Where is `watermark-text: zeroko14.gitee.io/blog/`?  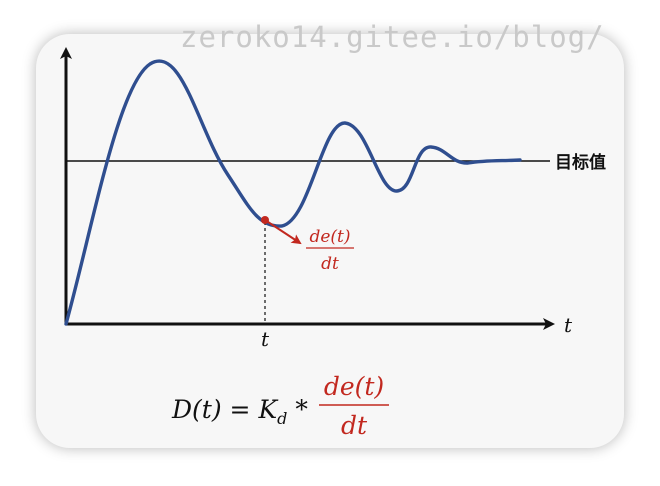
watermark-text: zeroko14.gitee.io/blog/ is located at coordinates (392, 37).